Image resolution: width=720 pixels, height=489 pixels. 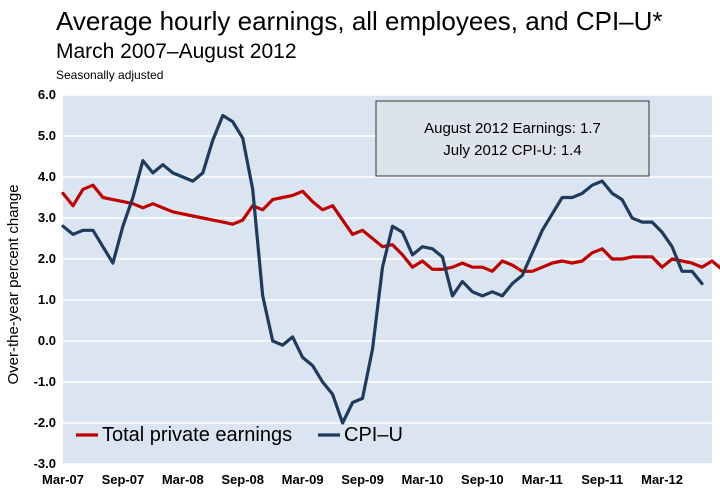 What do you see at coordinates (45, 422) in the screenshot?
I see `y-tick-label: -2.0` at bounding box center [45, 422].